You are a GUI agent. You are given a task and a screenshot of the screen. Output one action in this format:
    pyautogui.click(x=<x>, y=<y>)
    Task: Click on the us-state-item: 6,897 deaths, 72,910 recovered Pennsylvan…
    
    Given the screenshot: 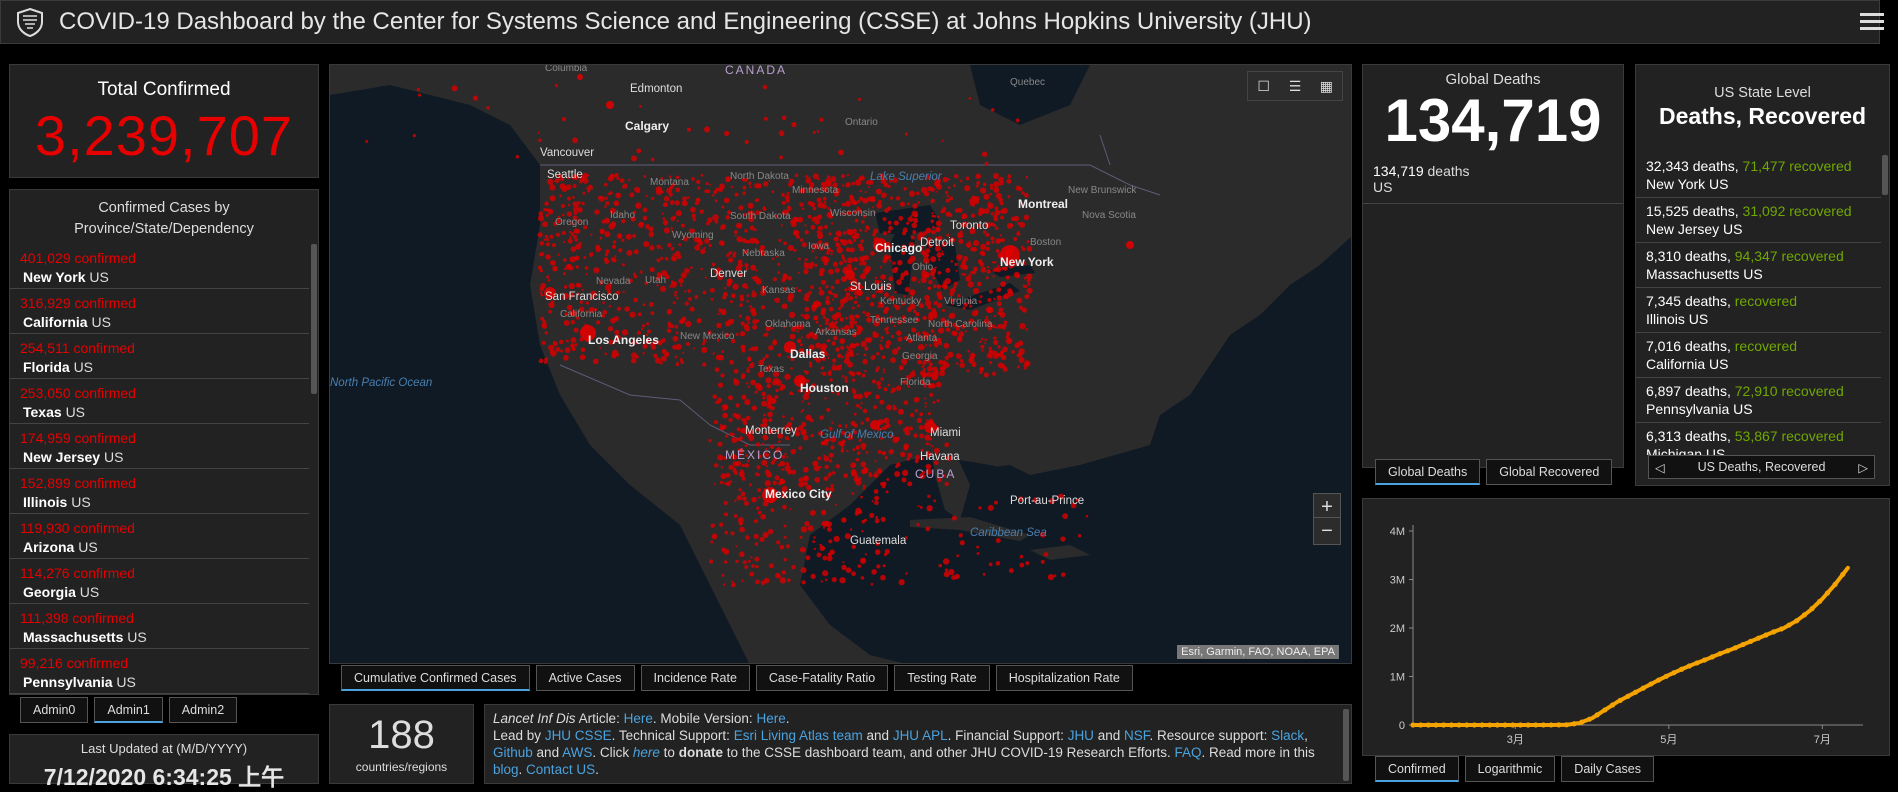 What is the action you would take?
    pyautogui.click(x=1758, y=400)
    